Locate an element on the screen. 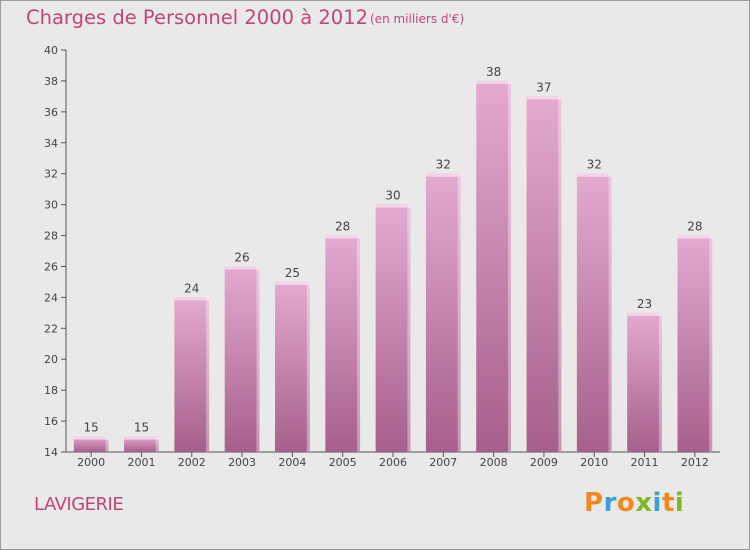 The height and width of the screenshot is (550, 750). chart-title: Charges de Personnel 2000 à 2012 is located at coordinates (197, 17).